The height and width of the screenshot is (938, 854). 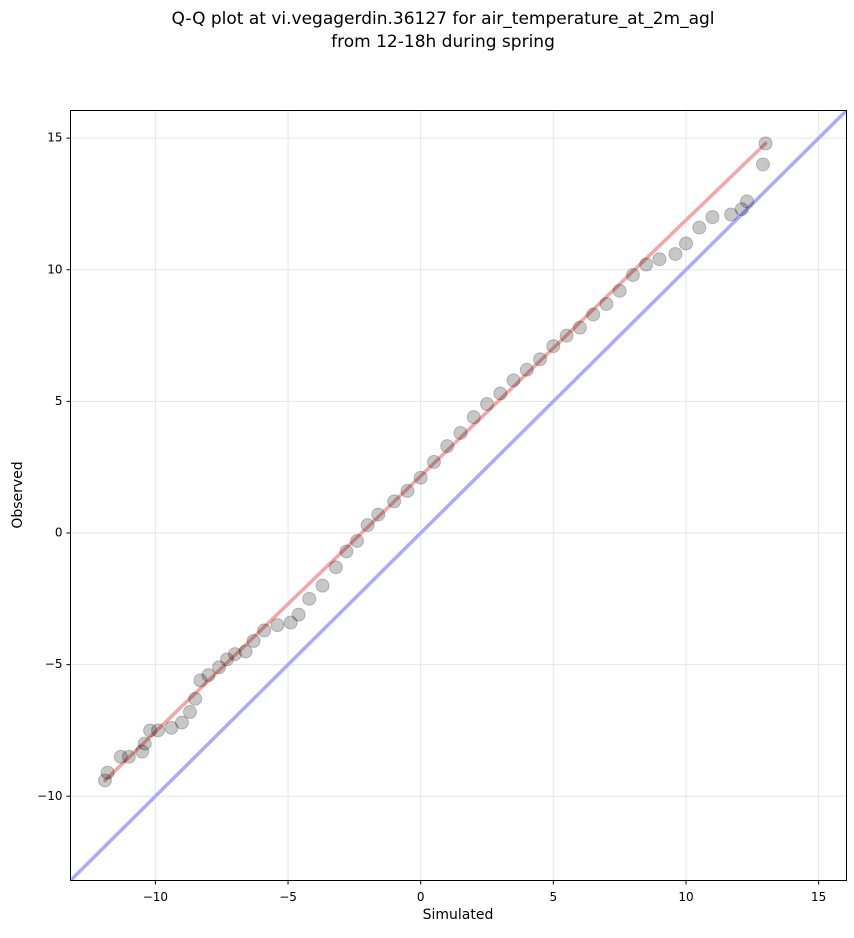 What do you see at coordinates (443, 42) in the screenshot?
I see `chart-title: from 12-18h during spring` at bounding box center [443, 42].